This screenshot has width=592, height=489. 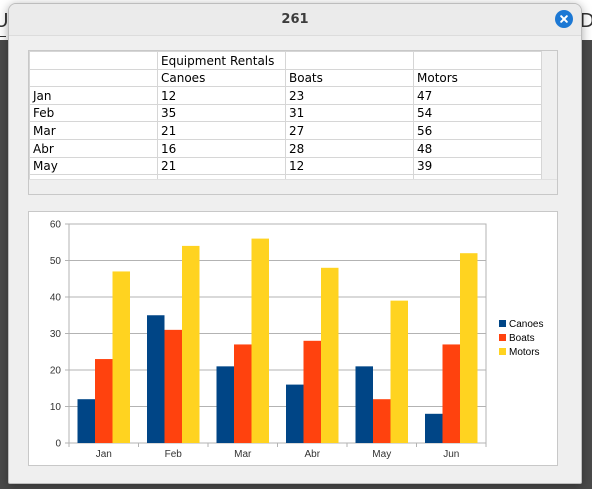 I want to click on bar-boats-abr, so click(x=312, y=391).